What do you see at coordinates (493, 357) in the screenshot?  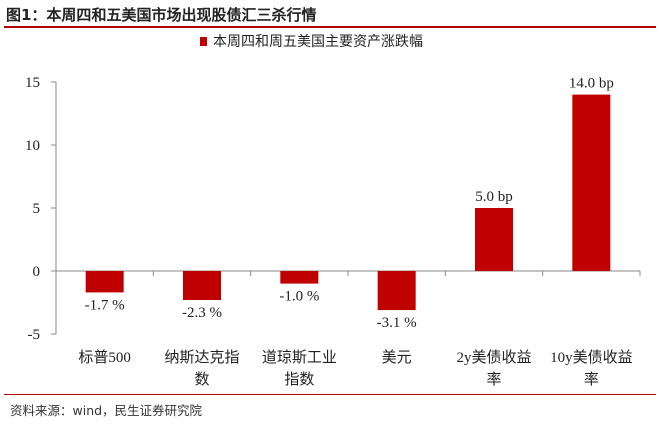 I see `category-label: 2y美债收益` at bounding box center [493, 357].